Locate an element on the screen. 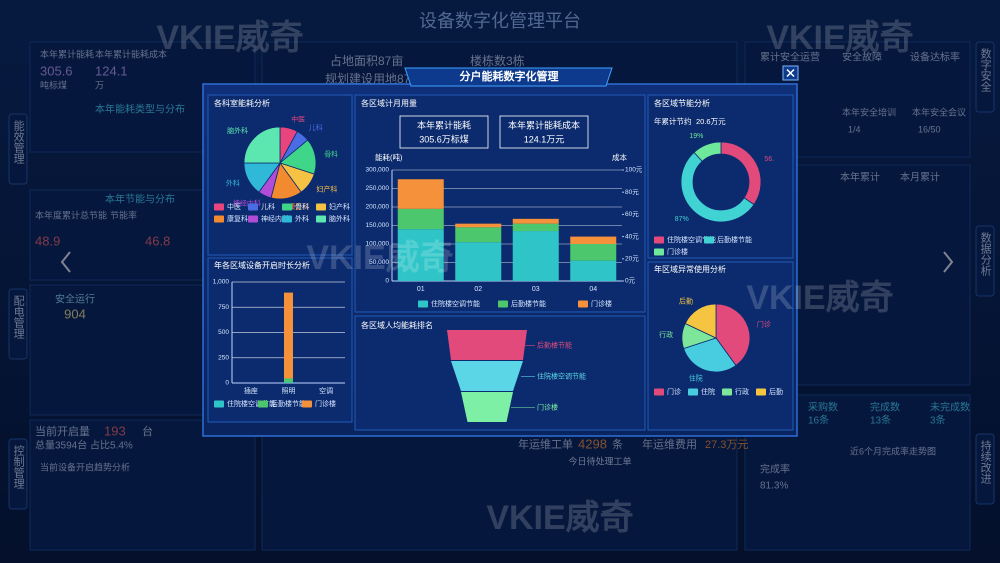 Image resolution: width=1000 pixels, height=563 pixels. funnel-label: 住院楼空调节能 is located at coordinates (561, 375).